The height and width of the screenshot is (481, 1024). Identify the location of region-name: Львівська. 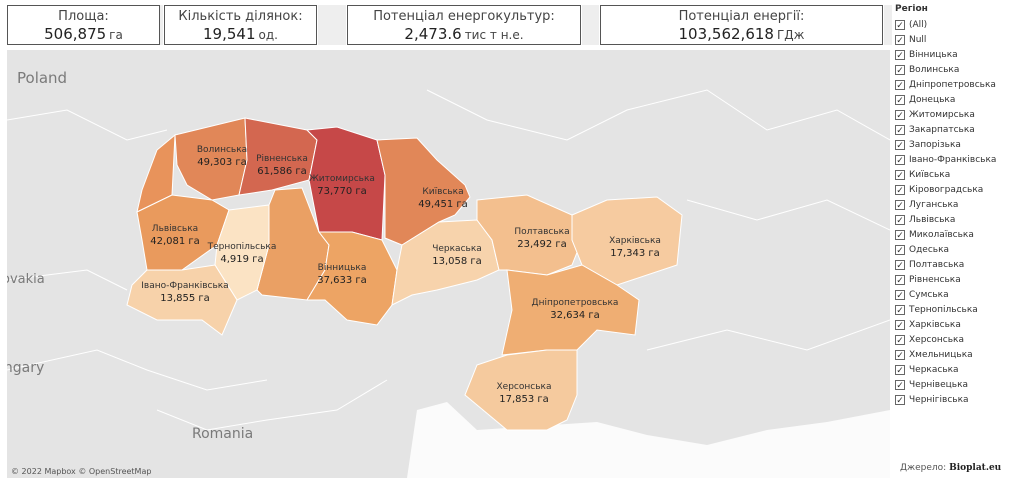
(175, 229).